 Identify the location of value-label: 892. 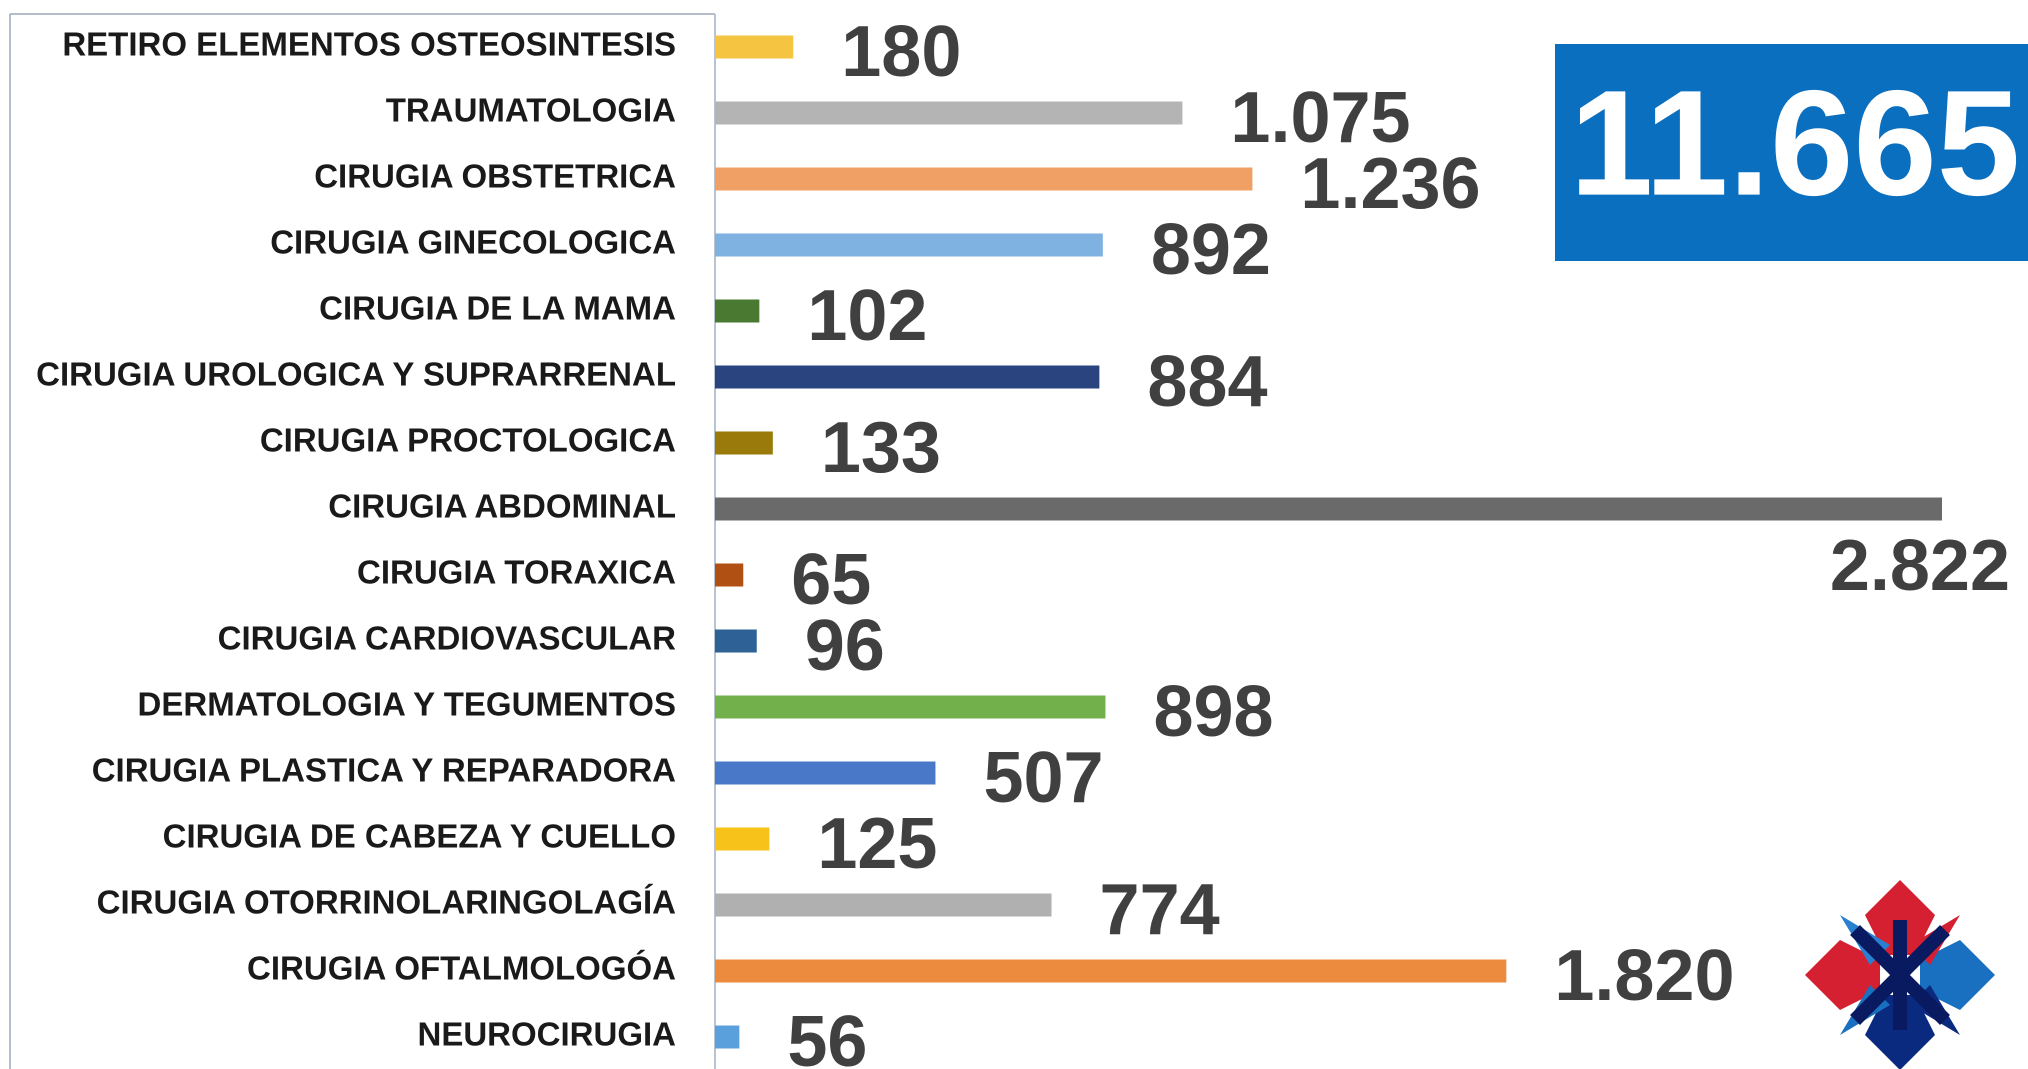
(1211, 250).